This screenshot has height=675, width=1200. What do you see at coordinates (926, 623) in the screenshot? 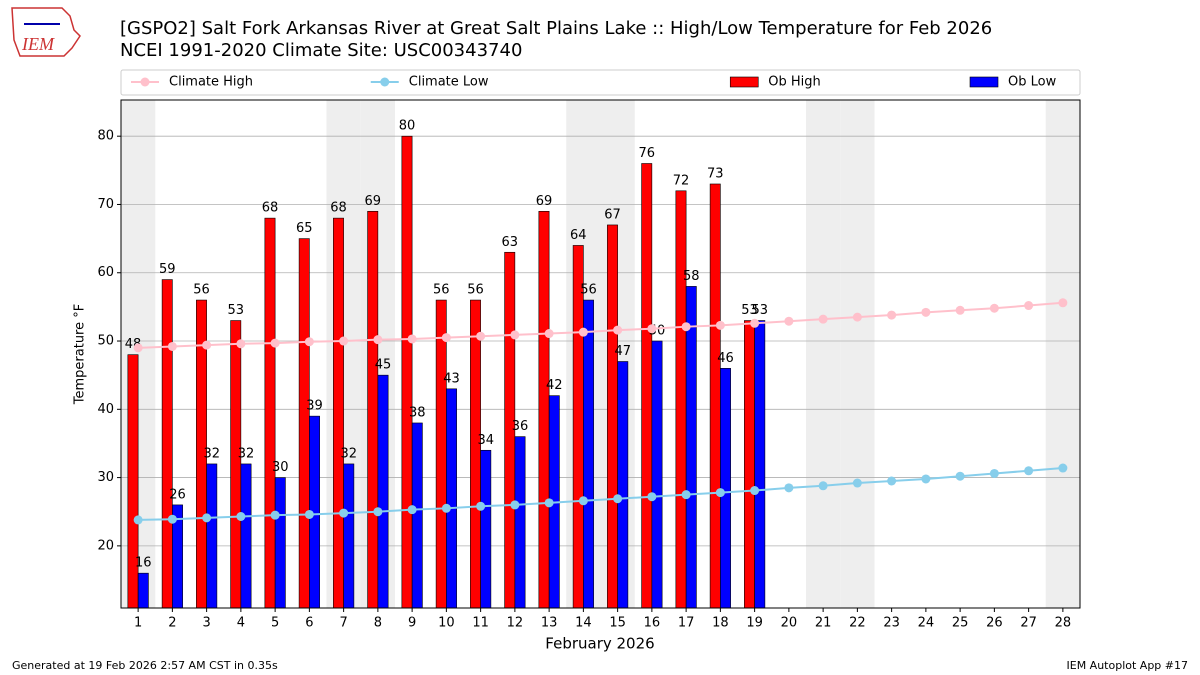
I see `x-tick-label: 24` at bounding box center [926, 623].